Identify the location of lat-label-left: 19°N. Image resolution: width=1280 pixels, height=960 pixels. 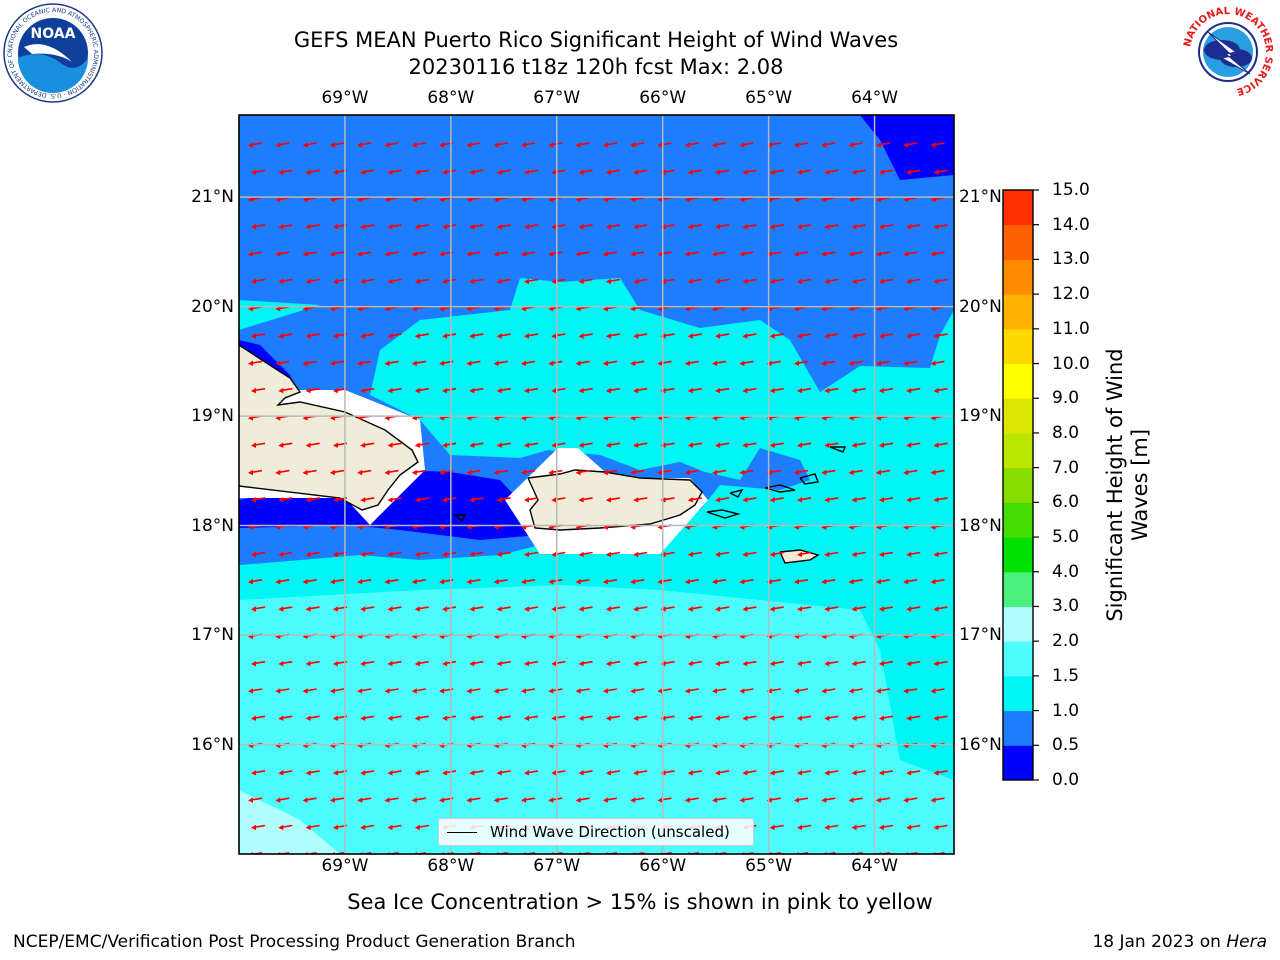
(212, 416).